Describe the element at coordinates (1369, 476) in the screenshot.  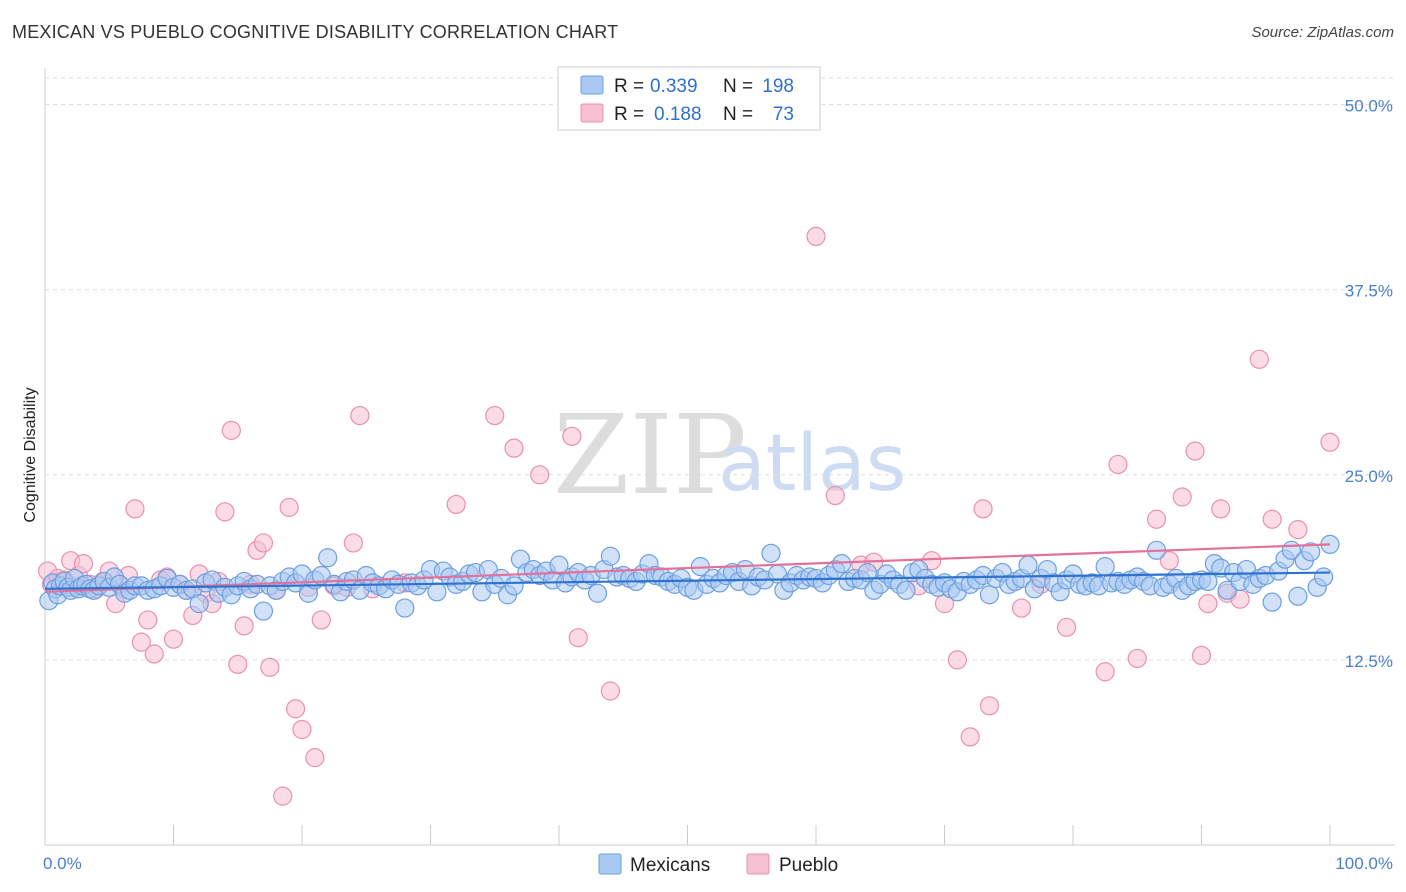
I see `y-tick-label: 25.0%` at that location.